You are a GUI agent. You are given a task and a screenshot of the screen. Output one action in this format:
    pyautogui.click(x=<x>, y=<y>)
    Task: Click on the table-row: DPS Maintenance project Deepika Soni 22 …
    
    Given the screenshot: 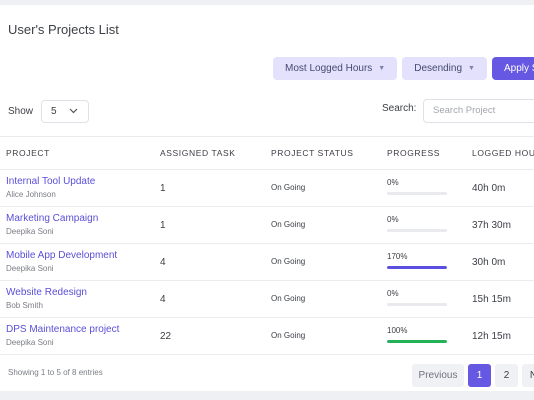 What is the action you would take?
    pyautogui.click(x=267, y=336)
    